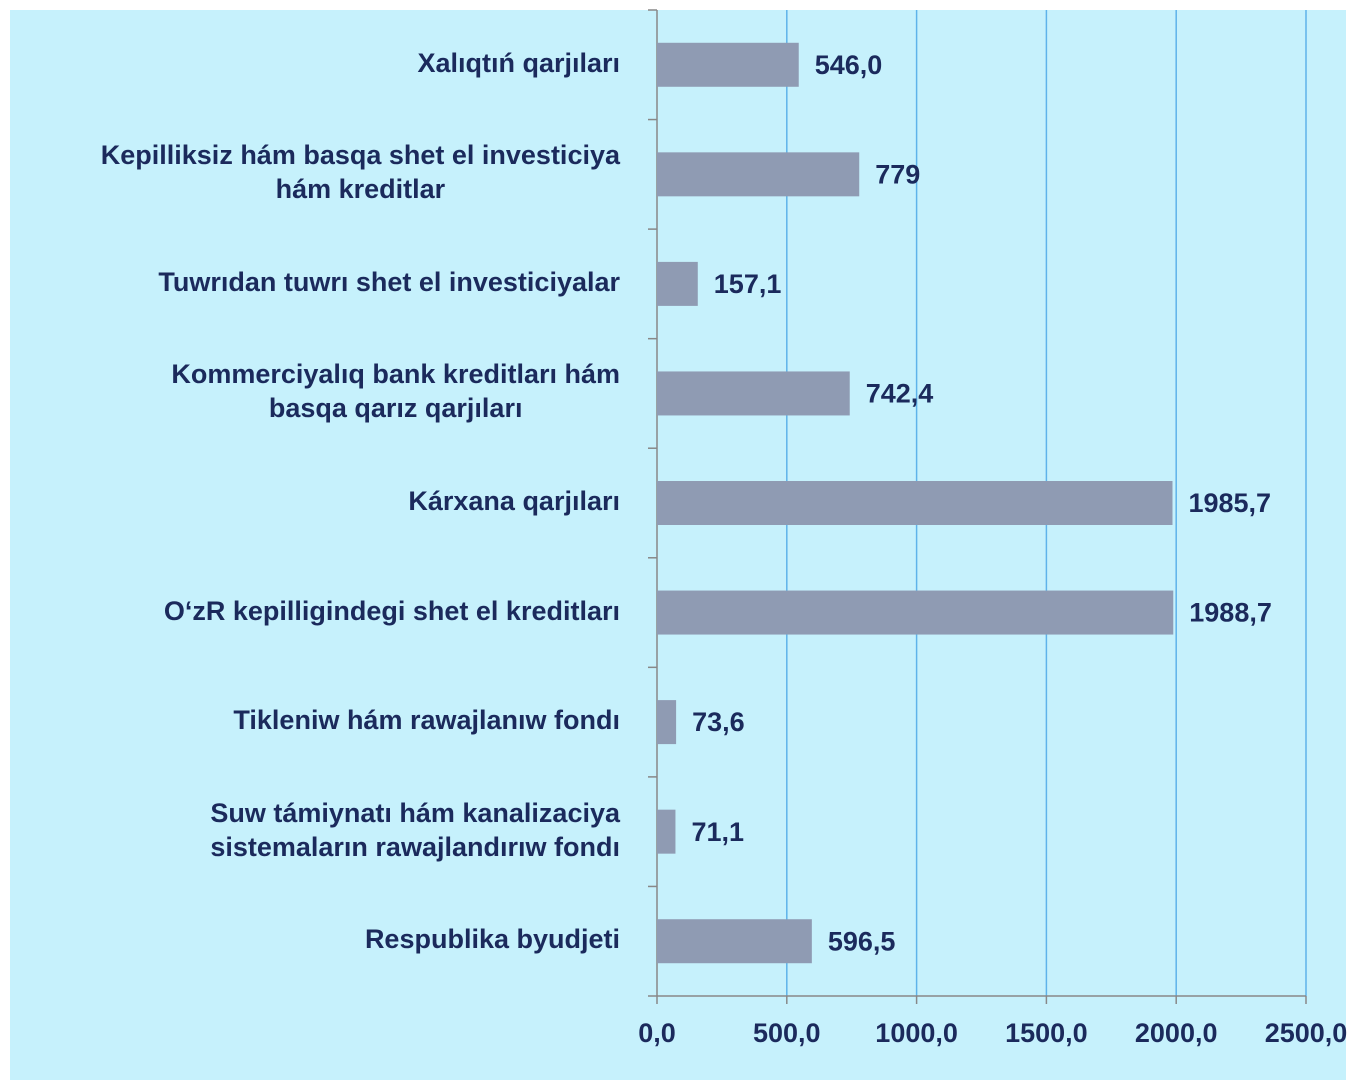 This screenshot has width=1357, height=1090. I want to click on value-label: 596,5, so click(862, 941).